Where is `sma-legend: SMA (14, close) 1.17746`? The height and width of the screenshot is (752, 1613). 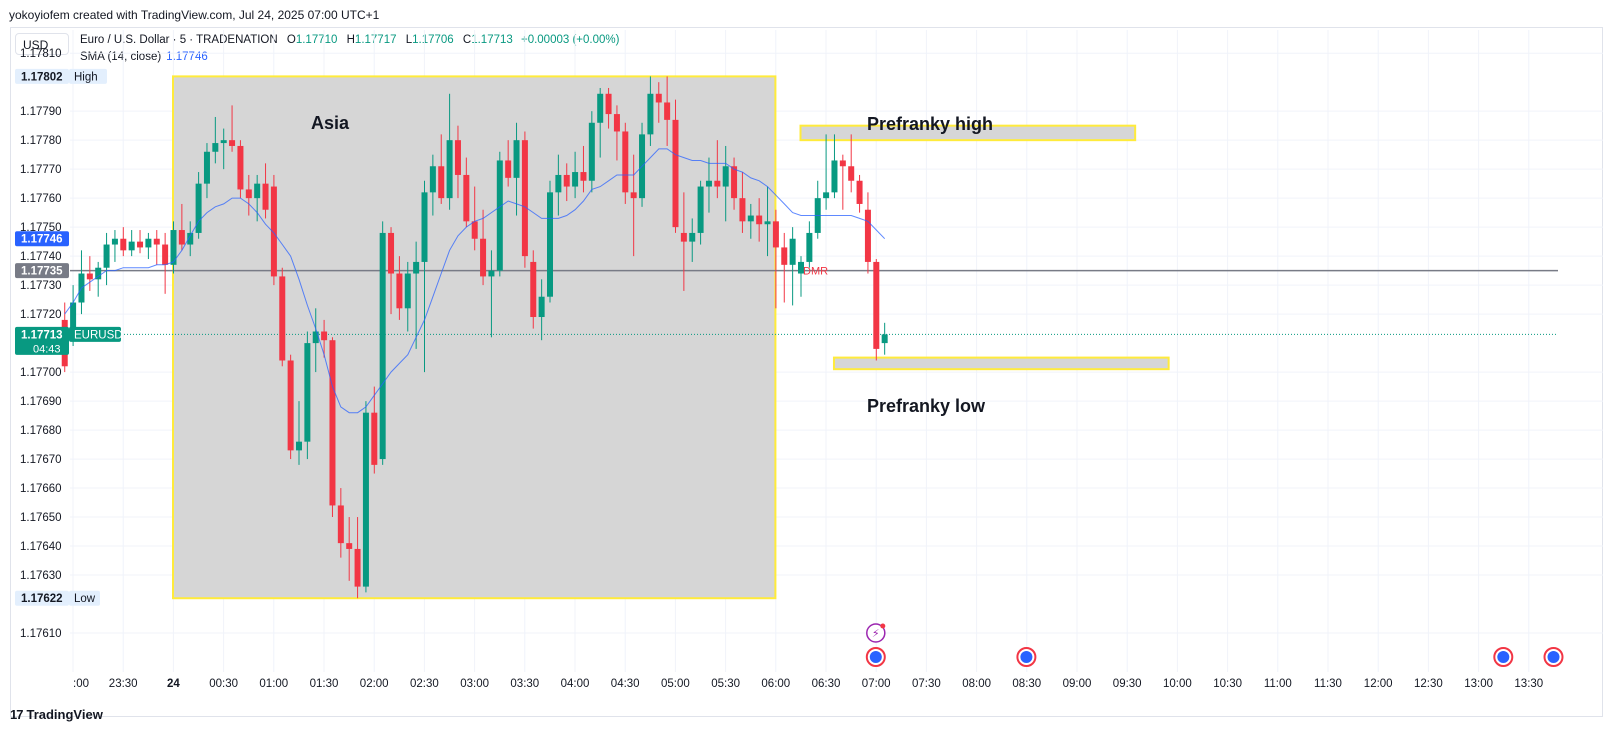 sma-legend: SMA (14, close) 1.17746 is located at coordinates (144, 57).